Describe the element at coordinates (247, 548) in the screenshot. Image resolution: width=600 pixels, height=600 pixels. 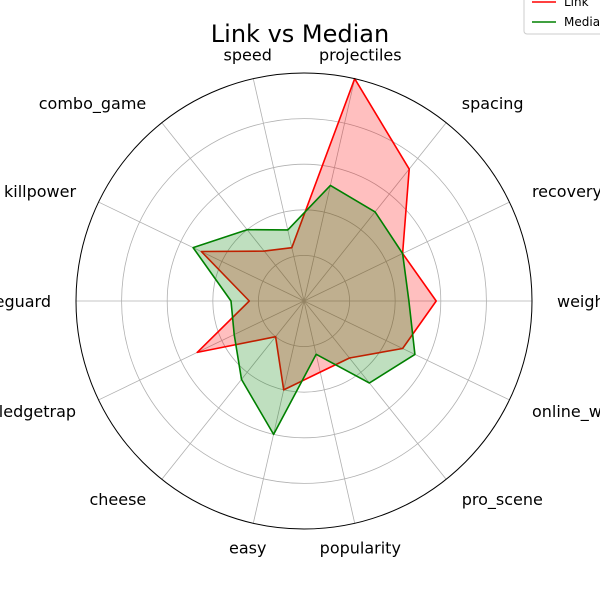
I see `axis-label-easy: easy` at that location.